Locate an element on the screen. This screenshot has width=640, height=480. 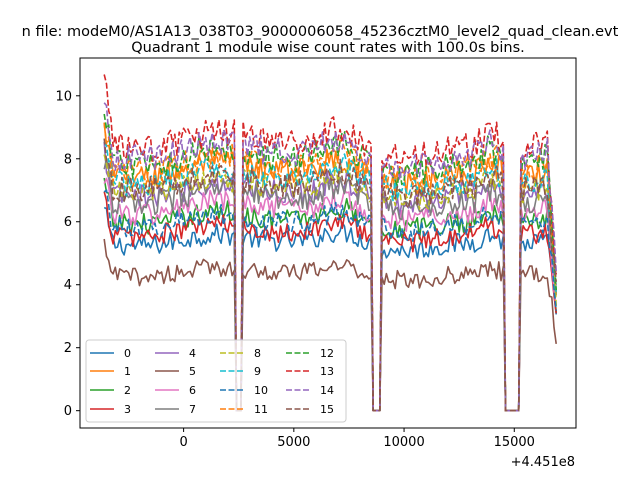
legend-label-2: 2 is located at coordinates (127, 390).